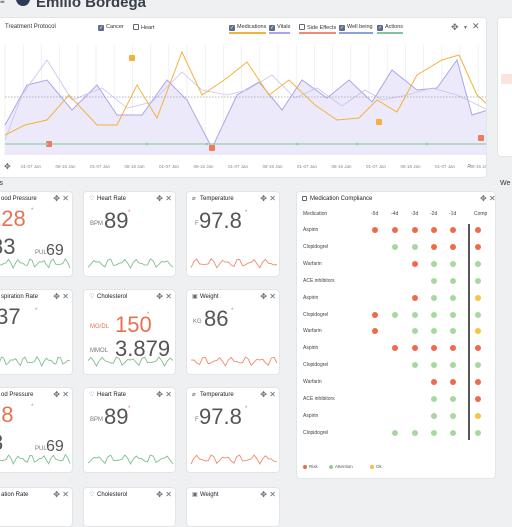 This screenshot has height=527, width=512. I want to click on card-title: Temperature, so click(217, 199).